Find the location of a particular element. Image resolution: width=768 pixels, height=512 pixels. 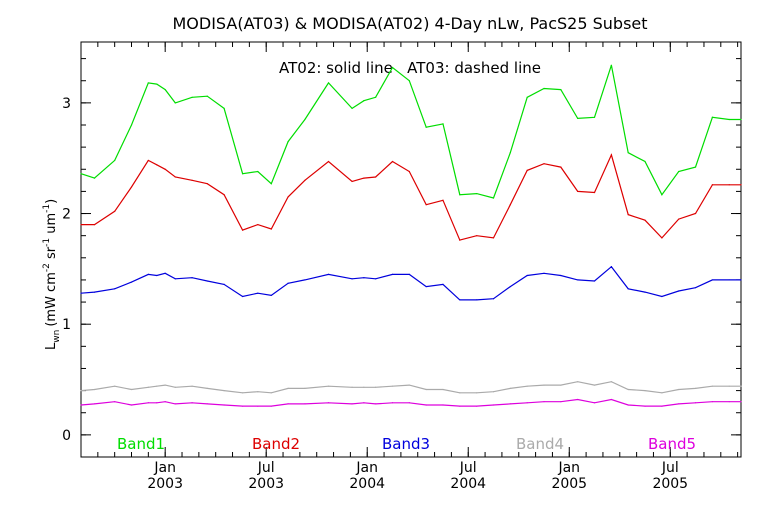

y-axis-label-units4: ) is located at coordinates (51, 201).